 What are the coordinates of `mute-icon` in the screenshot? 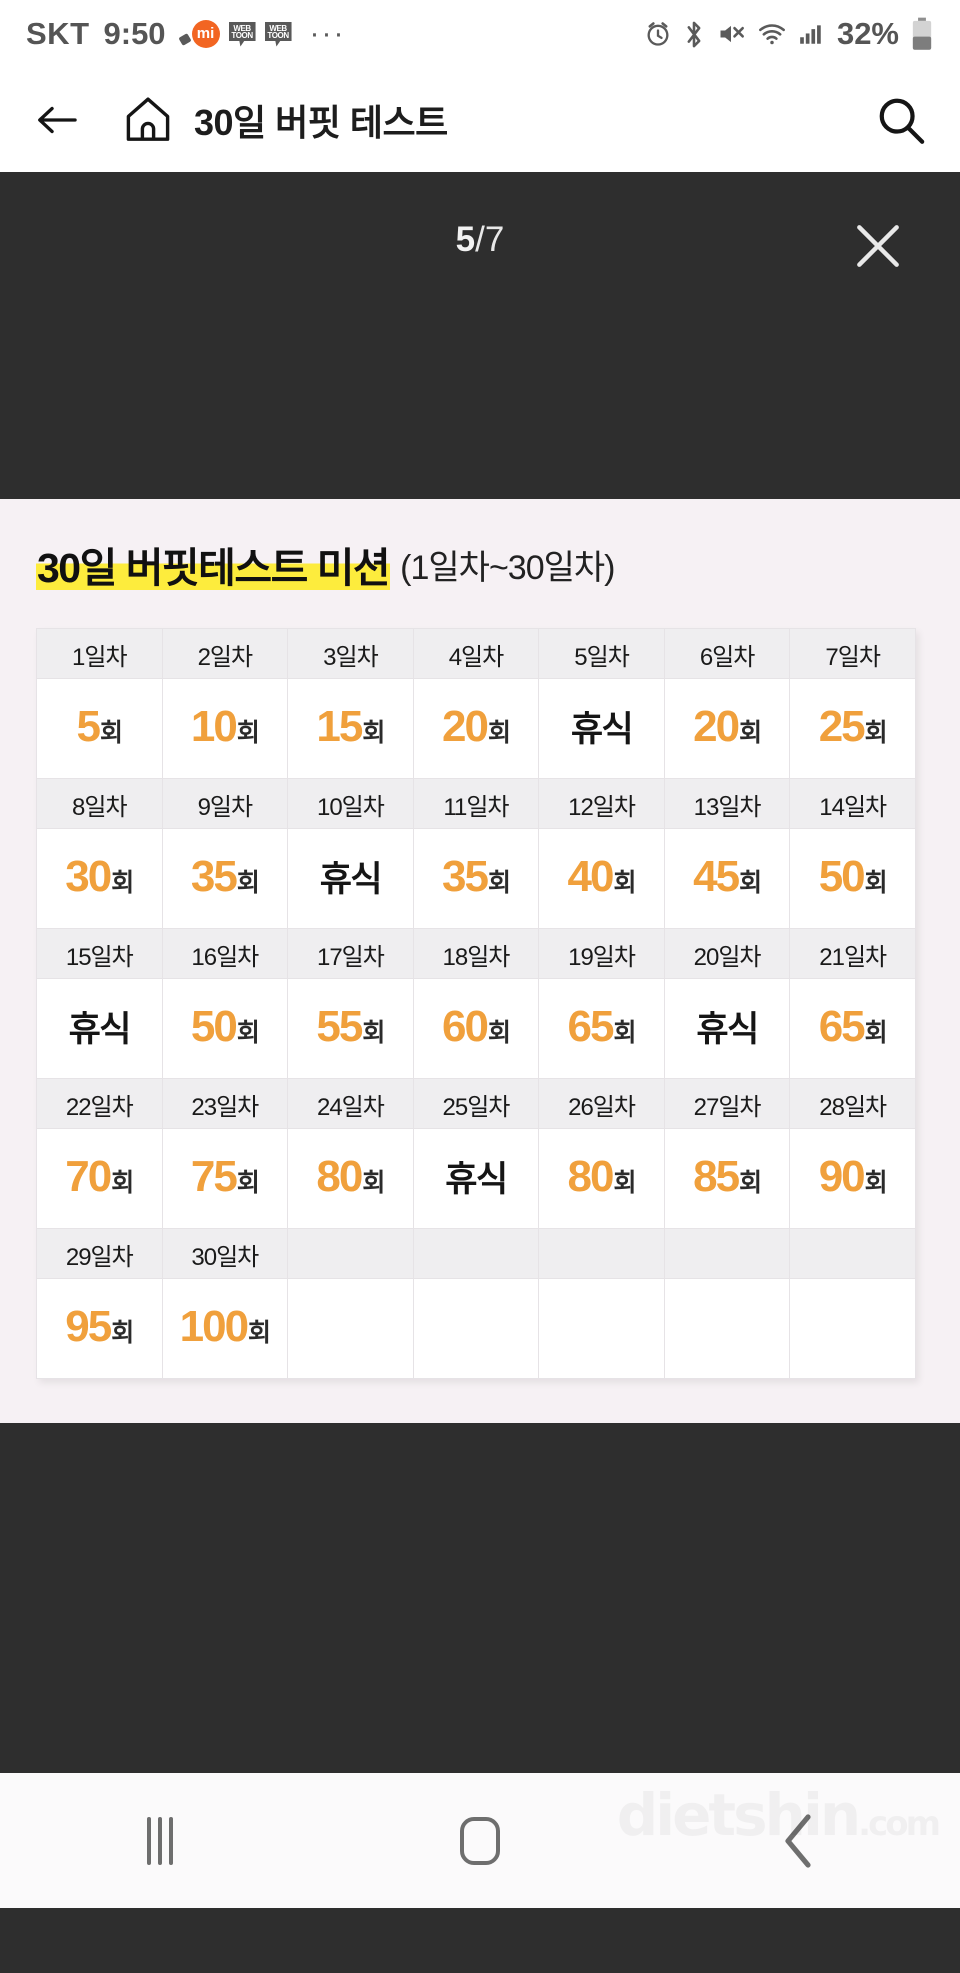 It's located at (732, 34).